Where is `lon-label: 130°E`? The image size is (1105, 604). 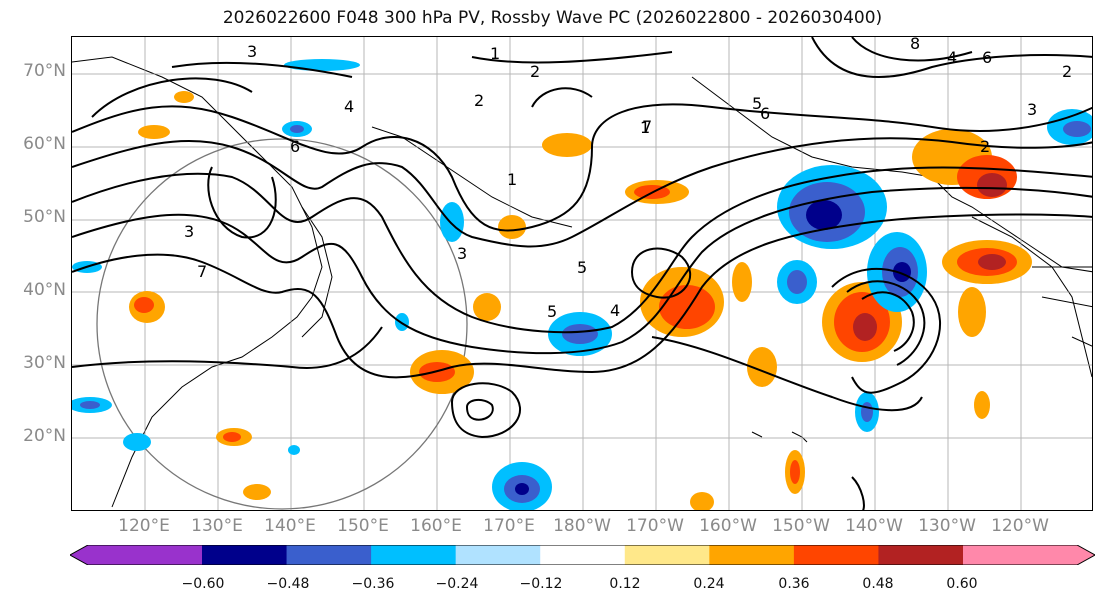 lon-label: 130°E is located at coordinates (217, 526).